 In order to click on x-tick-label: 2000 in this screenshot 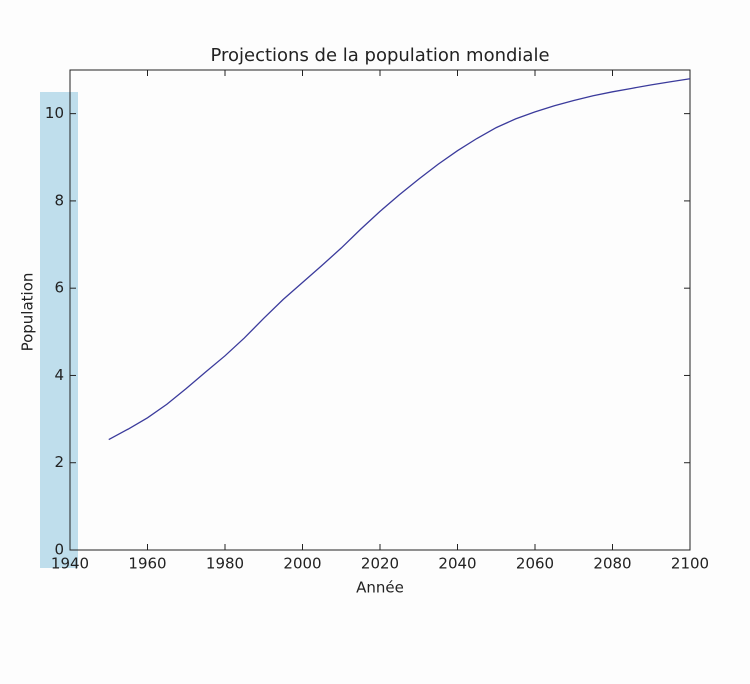, I will do `click(302, 564)`.